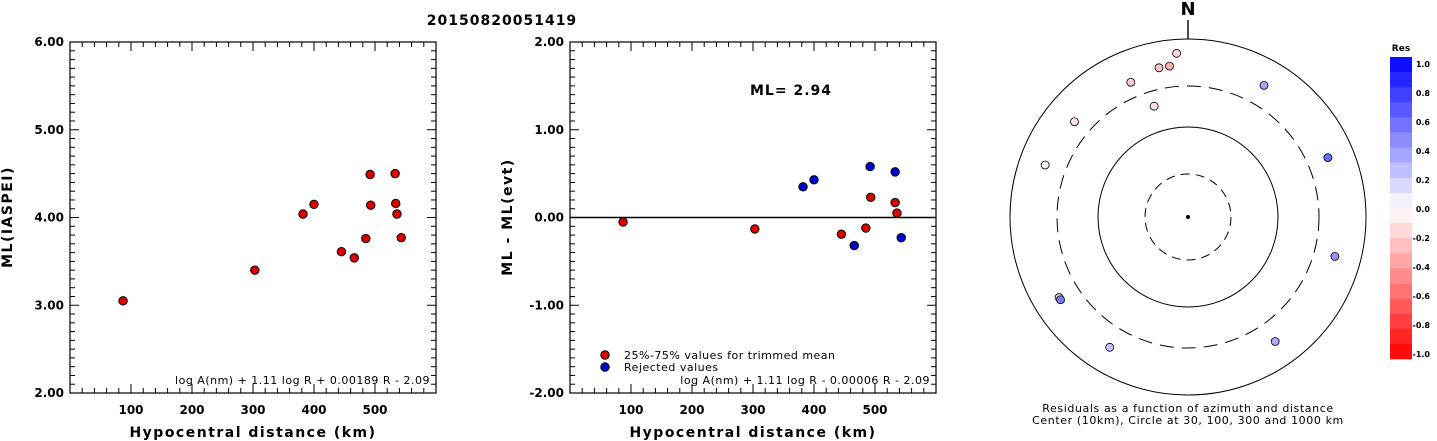 The width and height of the screenshot is (1437, 441). I want to click on colorbar-tick-label: 0.2, so click(1423, 180).